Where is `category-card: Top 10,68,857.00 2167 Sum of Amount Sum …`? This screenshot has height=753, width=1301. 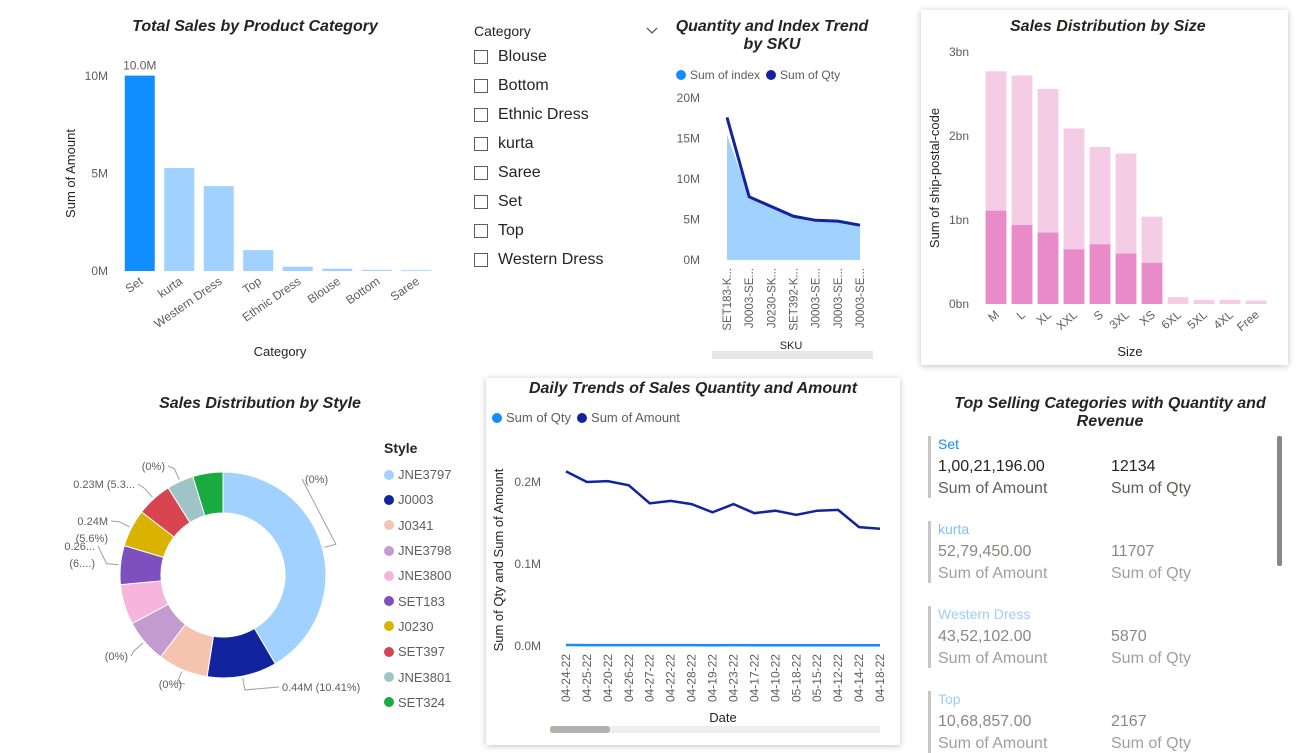
category-card: Top 10,68,857.00 2167 Sum of Amount Sum … is located at coordinates (1103, 722).